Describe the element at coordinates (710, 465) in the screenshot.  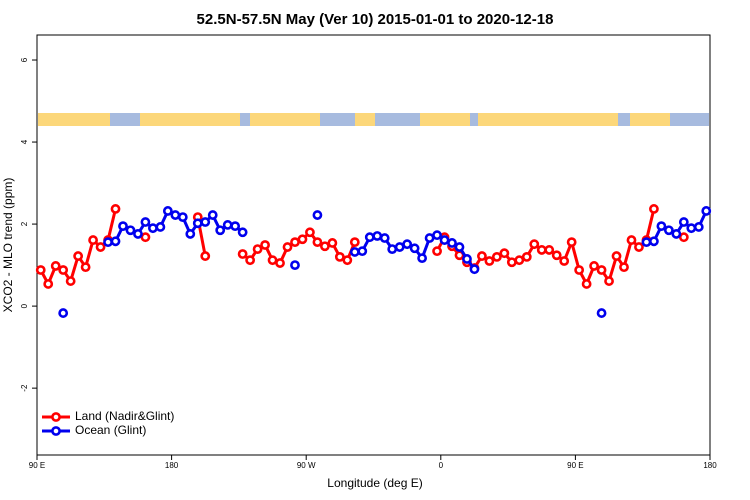
I see `x-tick-label: 180` at that location.